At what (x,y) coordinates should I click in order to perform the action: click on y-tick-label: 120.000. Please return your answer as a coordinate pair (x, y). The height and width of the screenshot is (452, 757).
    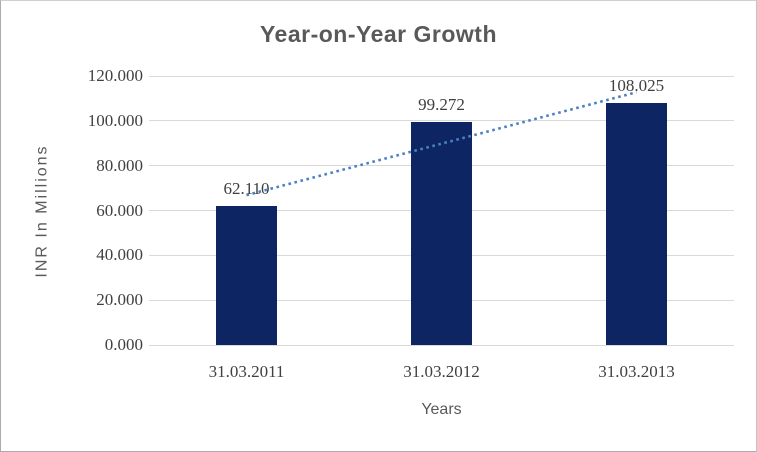
    Looking at the image, I should click on (115, 75).